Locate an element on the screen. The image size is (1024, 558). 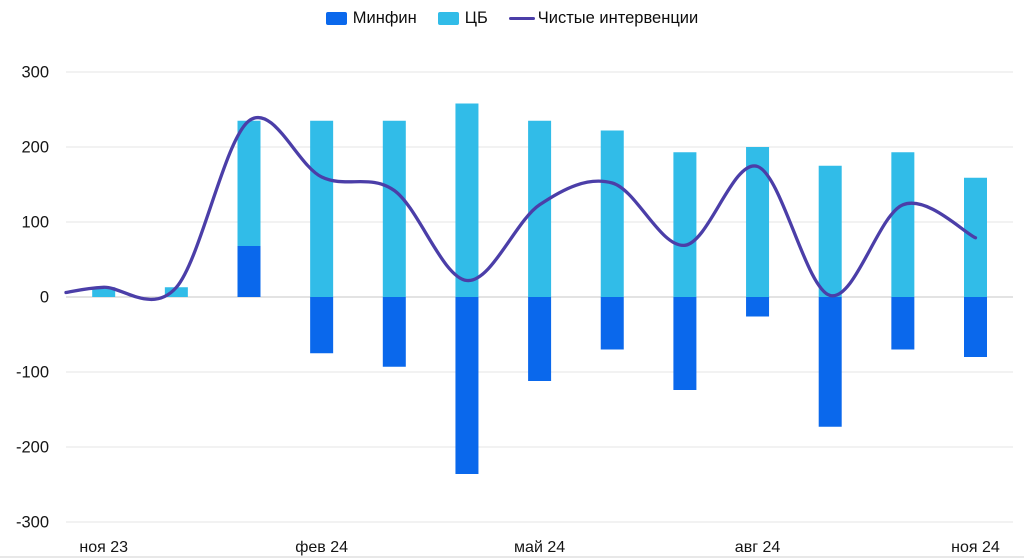
x-tick-label: фев 24 is located at coordinates (321, 547).